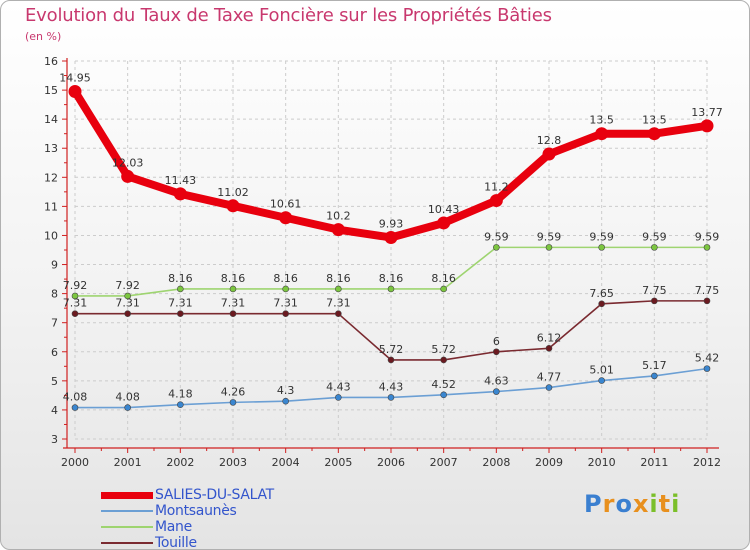  Describe the element at coordinates (496, 462) in the screenshot. I see `x-tick-label: 2008` at that location.